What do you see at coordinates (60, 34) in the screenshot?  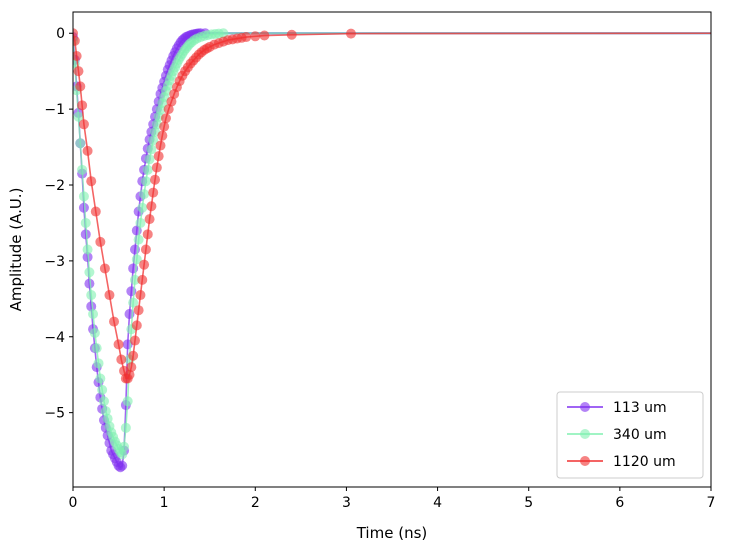 I see `y-tick-label: 0` at bounding box center [60, 34].